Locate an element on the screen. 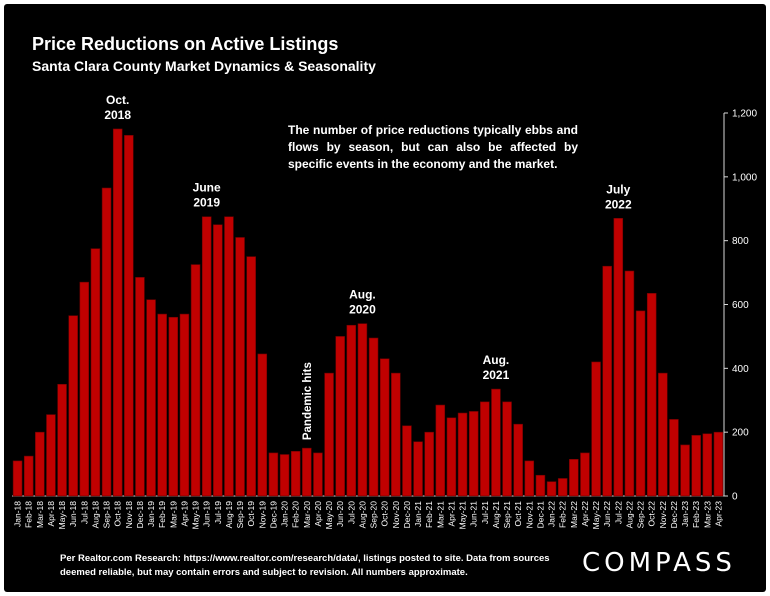 The image size is (770, 596). annotation-label: 2020 is located at coordinates (362, 310).